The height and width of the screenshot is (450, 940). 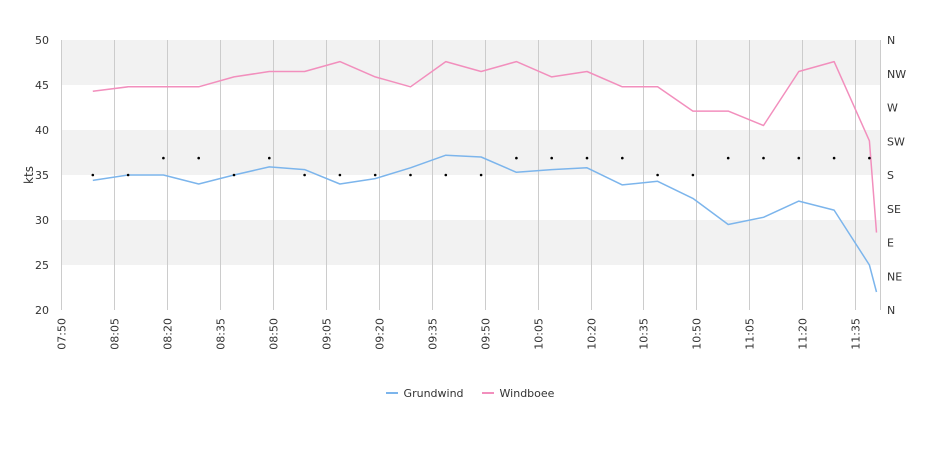 What do you see at coordinates (896, 74) in the screenshot?
I see `y2-tick-label: NW` at bounding box center [896, 74].